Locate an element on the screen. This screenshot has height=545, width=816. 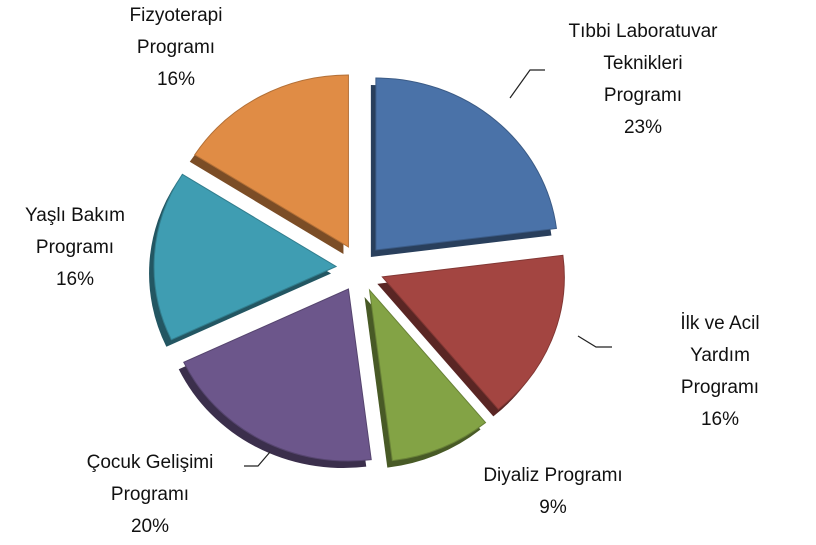
slice-label: İlk ve Acil Yardım Programı 16% is located at coordinates (720, 372).